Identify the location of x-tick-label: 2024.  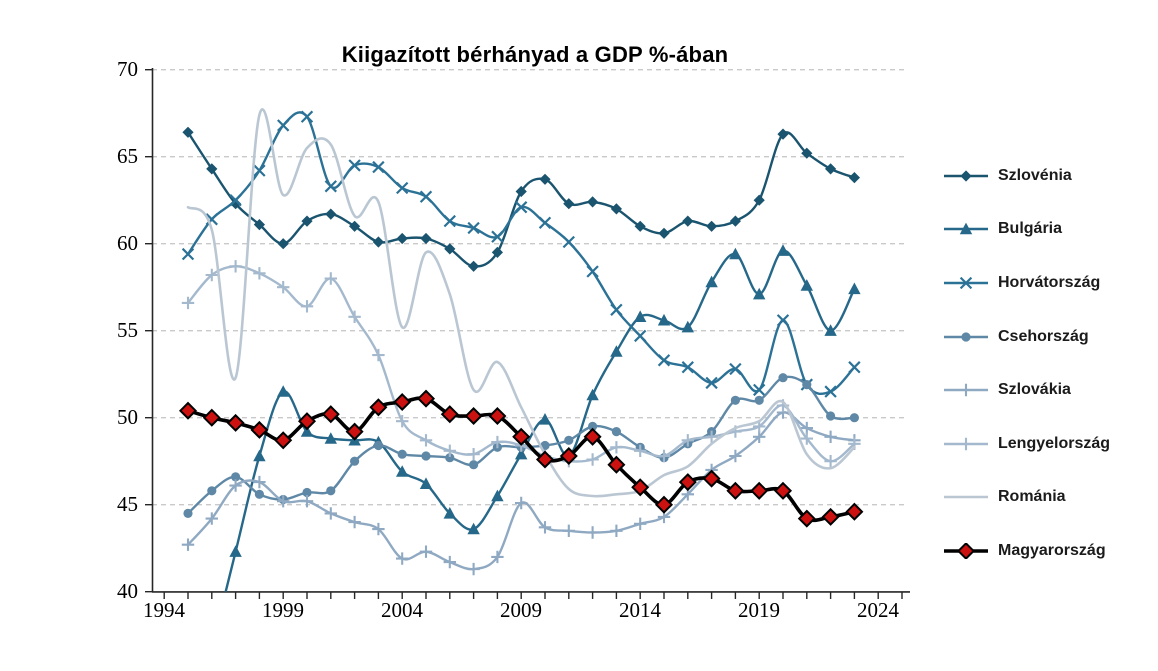
(878, 610).